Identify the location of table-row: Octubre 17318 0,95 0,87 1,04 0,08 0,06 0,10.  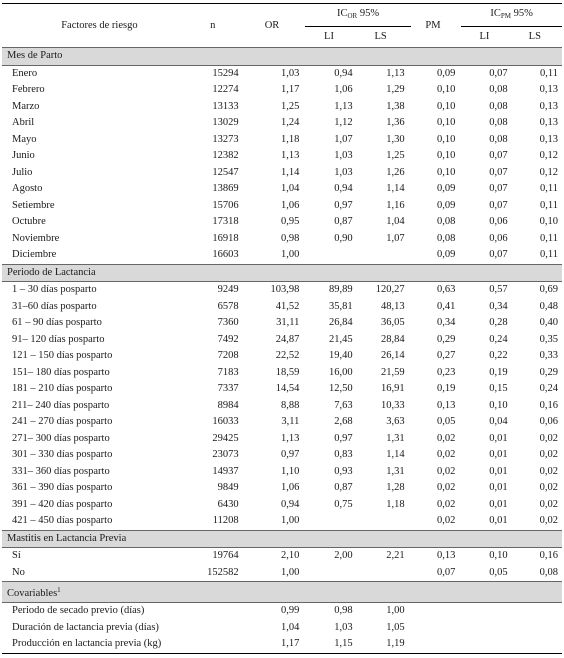
(282, 222).